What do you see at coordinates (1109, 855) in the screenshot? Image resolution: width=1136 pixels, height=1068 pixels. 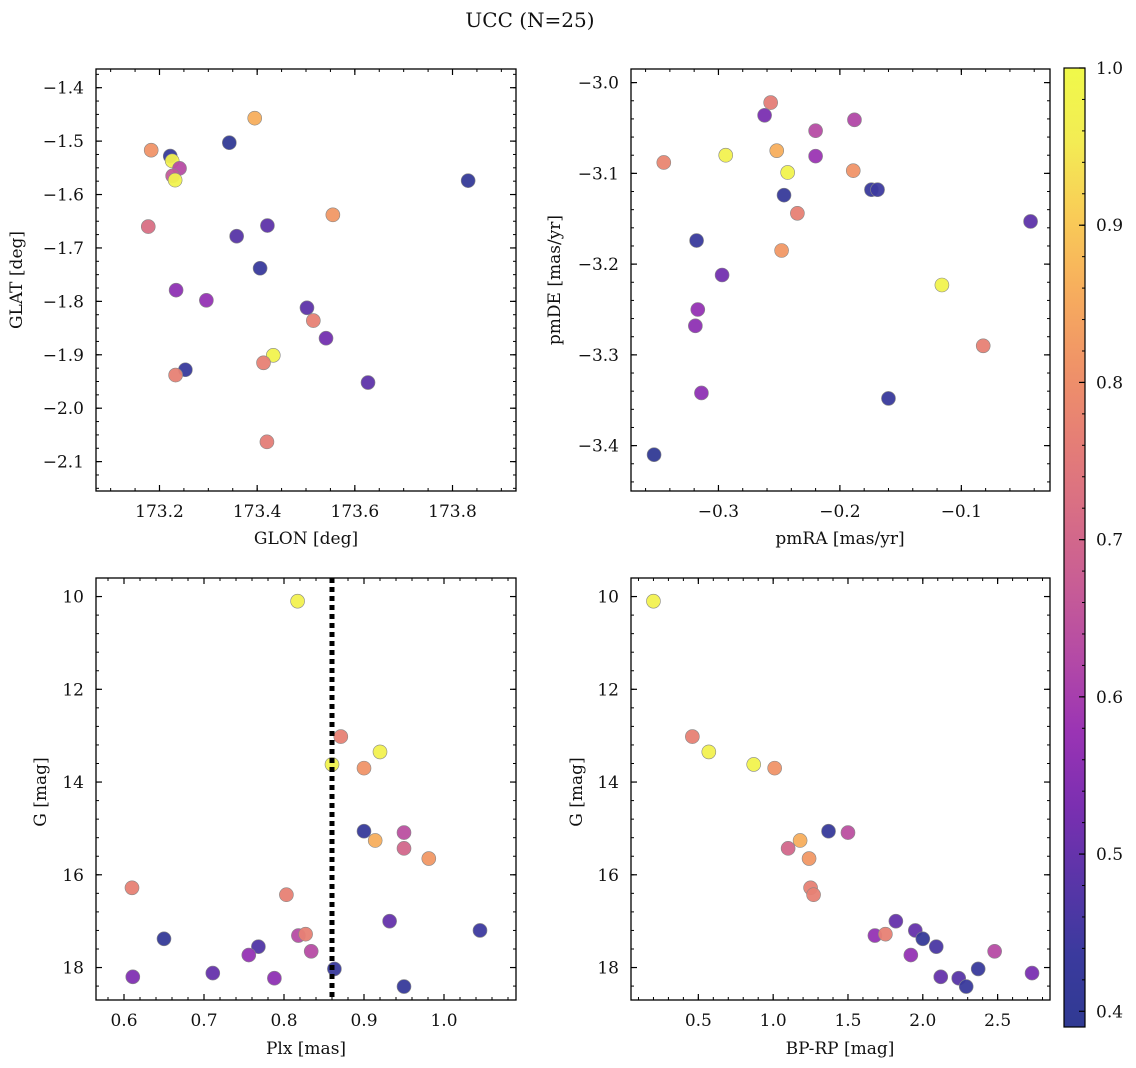 I see `colorbar-tick-label: 0.5` at bounding box center [1109, 855].